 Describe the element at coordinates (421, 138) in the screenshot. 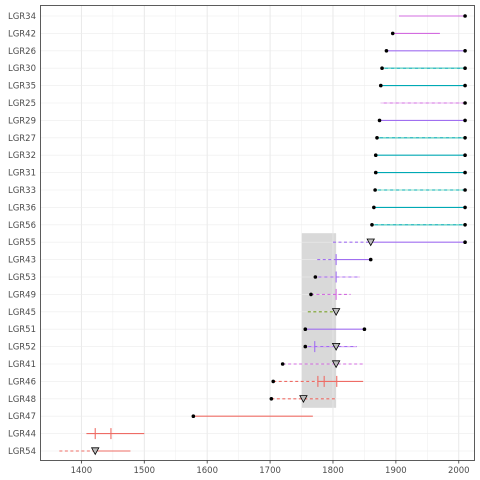

I see `row-lgr27` at that location.